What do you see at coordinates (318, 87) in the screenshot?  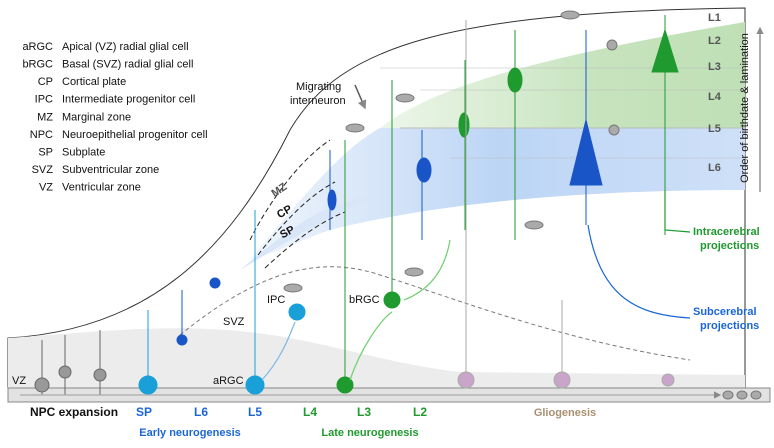 I see `cell-label: Migrating` at bounding box center [318, 87].